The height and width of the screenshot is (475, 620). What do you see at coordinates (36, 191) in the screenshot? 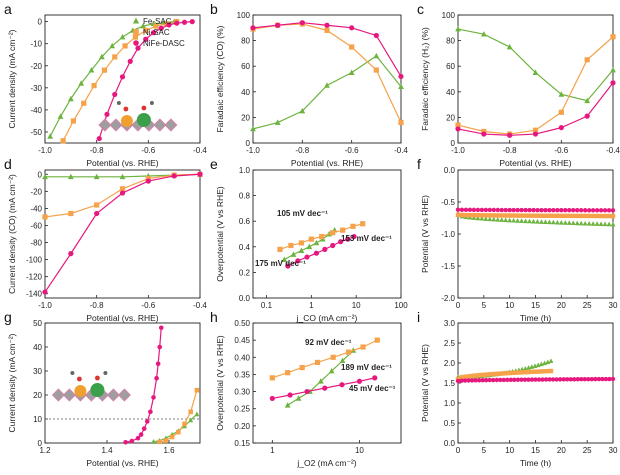
I see `y-tick-label: -20` at bounding box center [36, 191].